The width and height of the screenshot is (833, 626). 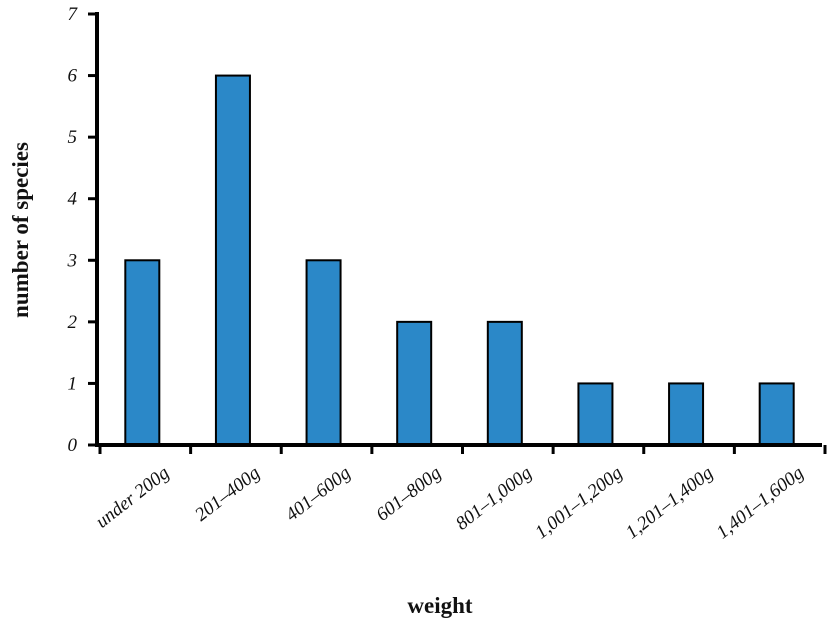 I want to click on y-tick-label: 3, so click(x=72, y=260).